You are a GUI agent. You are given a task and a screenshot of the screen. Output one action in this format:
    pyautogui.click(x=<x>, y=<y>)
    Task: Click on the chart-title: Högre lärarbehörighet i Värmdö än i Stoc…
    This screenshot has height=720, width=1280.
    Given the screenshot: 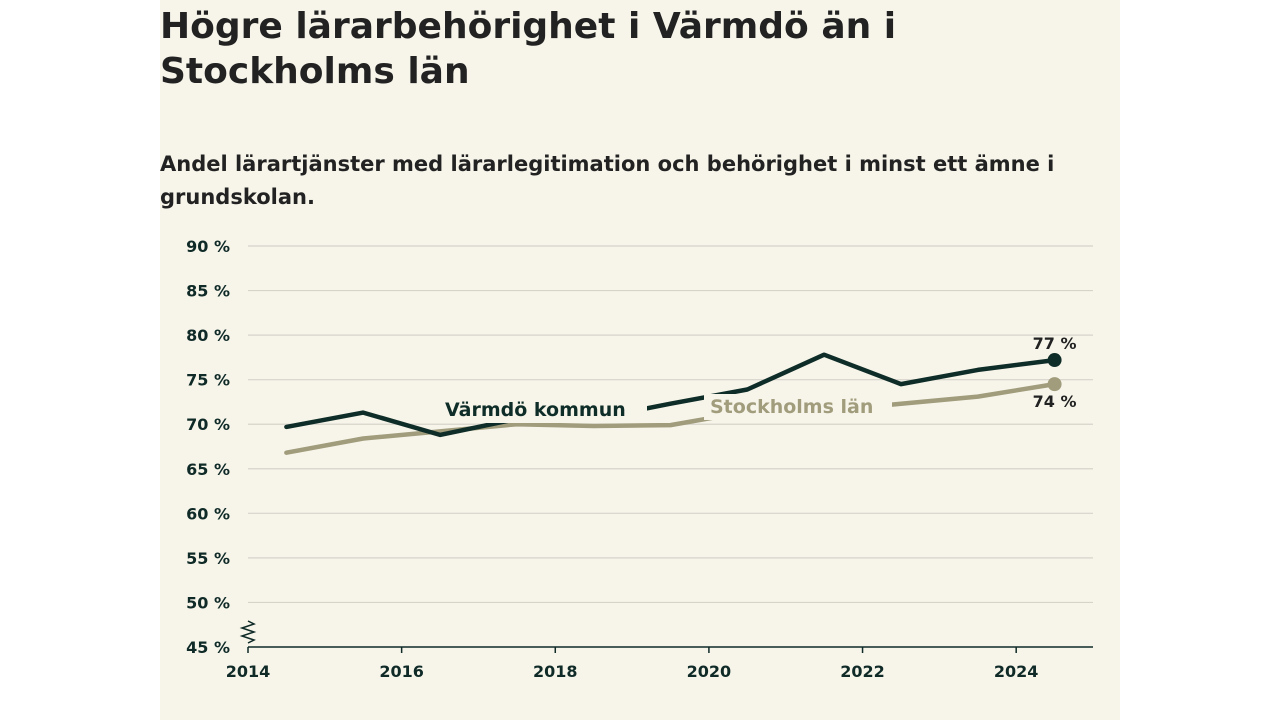 What is the action you would take?
    pyautogui.click(x=528, y=49)
    